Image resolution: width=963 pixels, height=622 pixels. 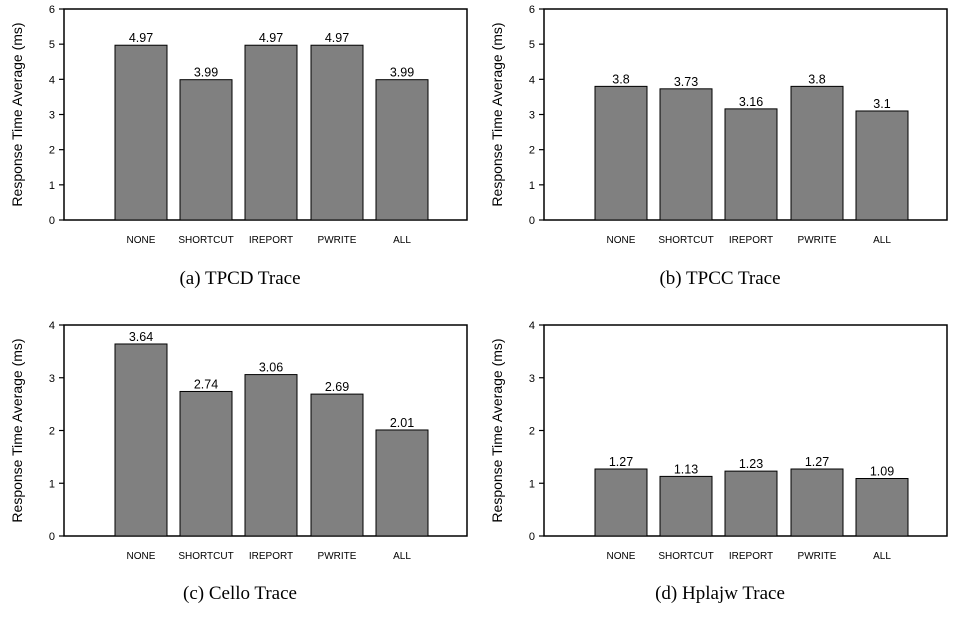 I want to click on data-label: 3.64, so click(x=141, y=337).